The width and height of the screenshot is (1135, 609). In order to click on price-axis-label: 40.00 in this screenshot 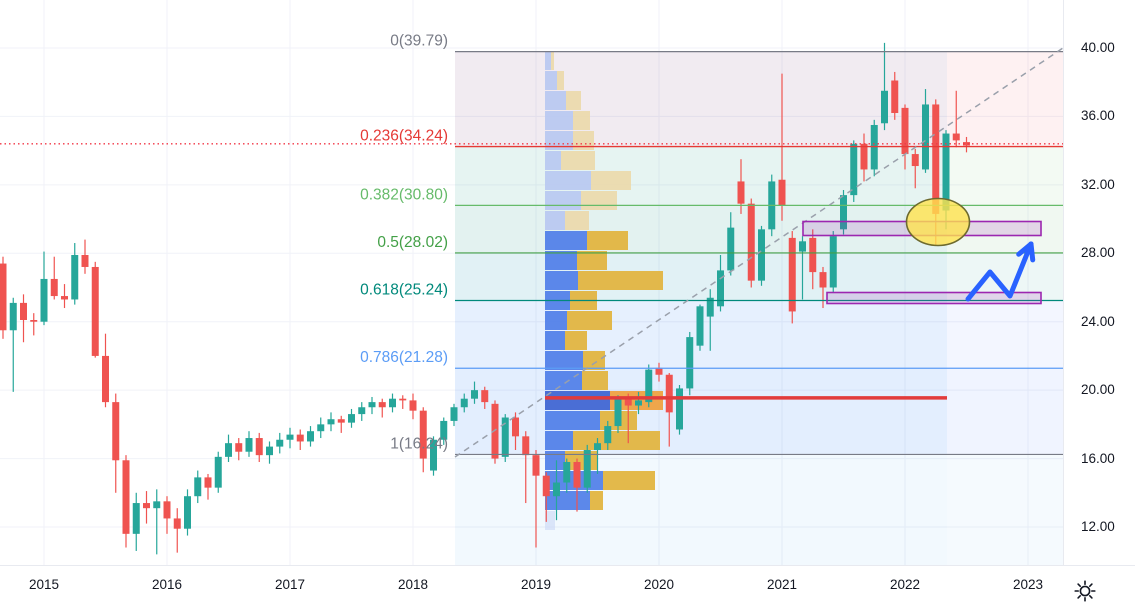, I will do `click(1098, 47)`.